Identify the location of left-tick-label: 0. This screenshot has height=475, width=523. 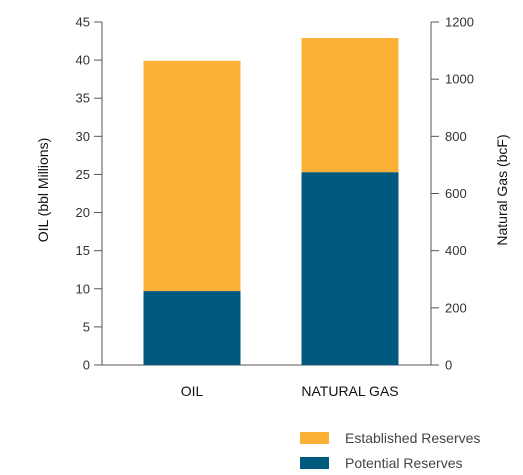
(86, 365).